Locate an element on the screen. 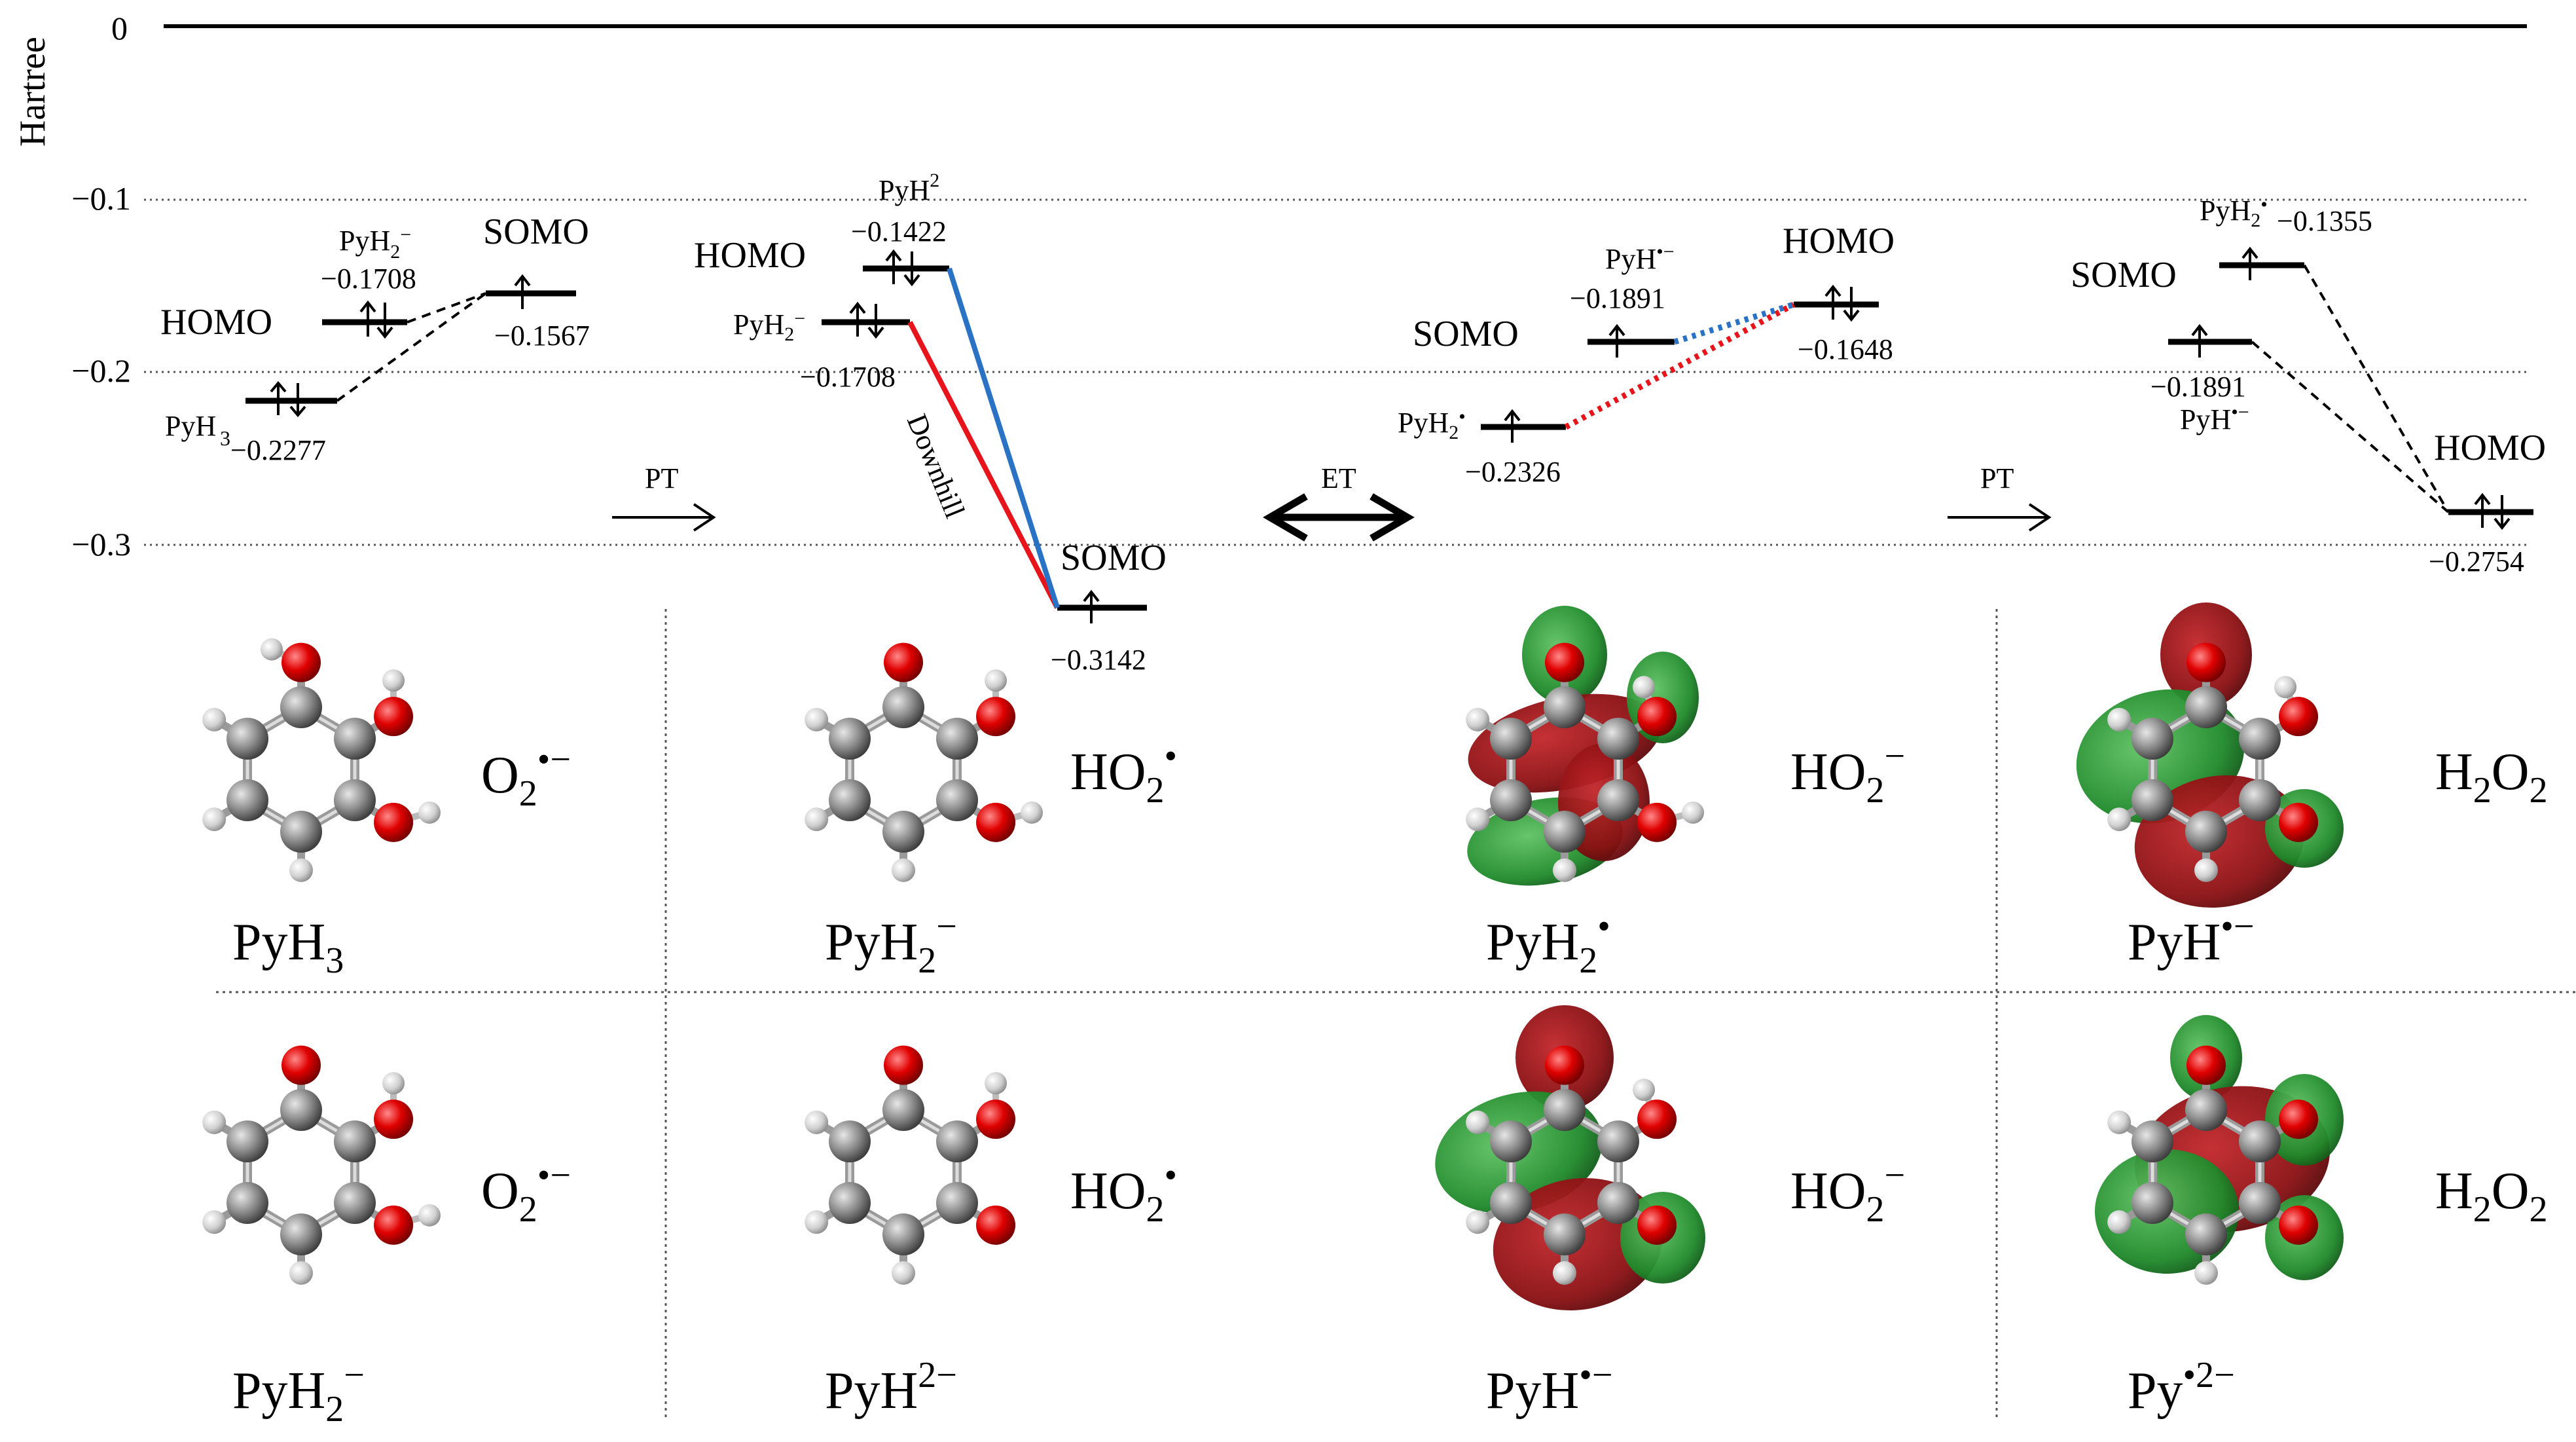 This screenshot has height=1442, width=2576. pt-label-1: PT is located at coordinates (661, 478).